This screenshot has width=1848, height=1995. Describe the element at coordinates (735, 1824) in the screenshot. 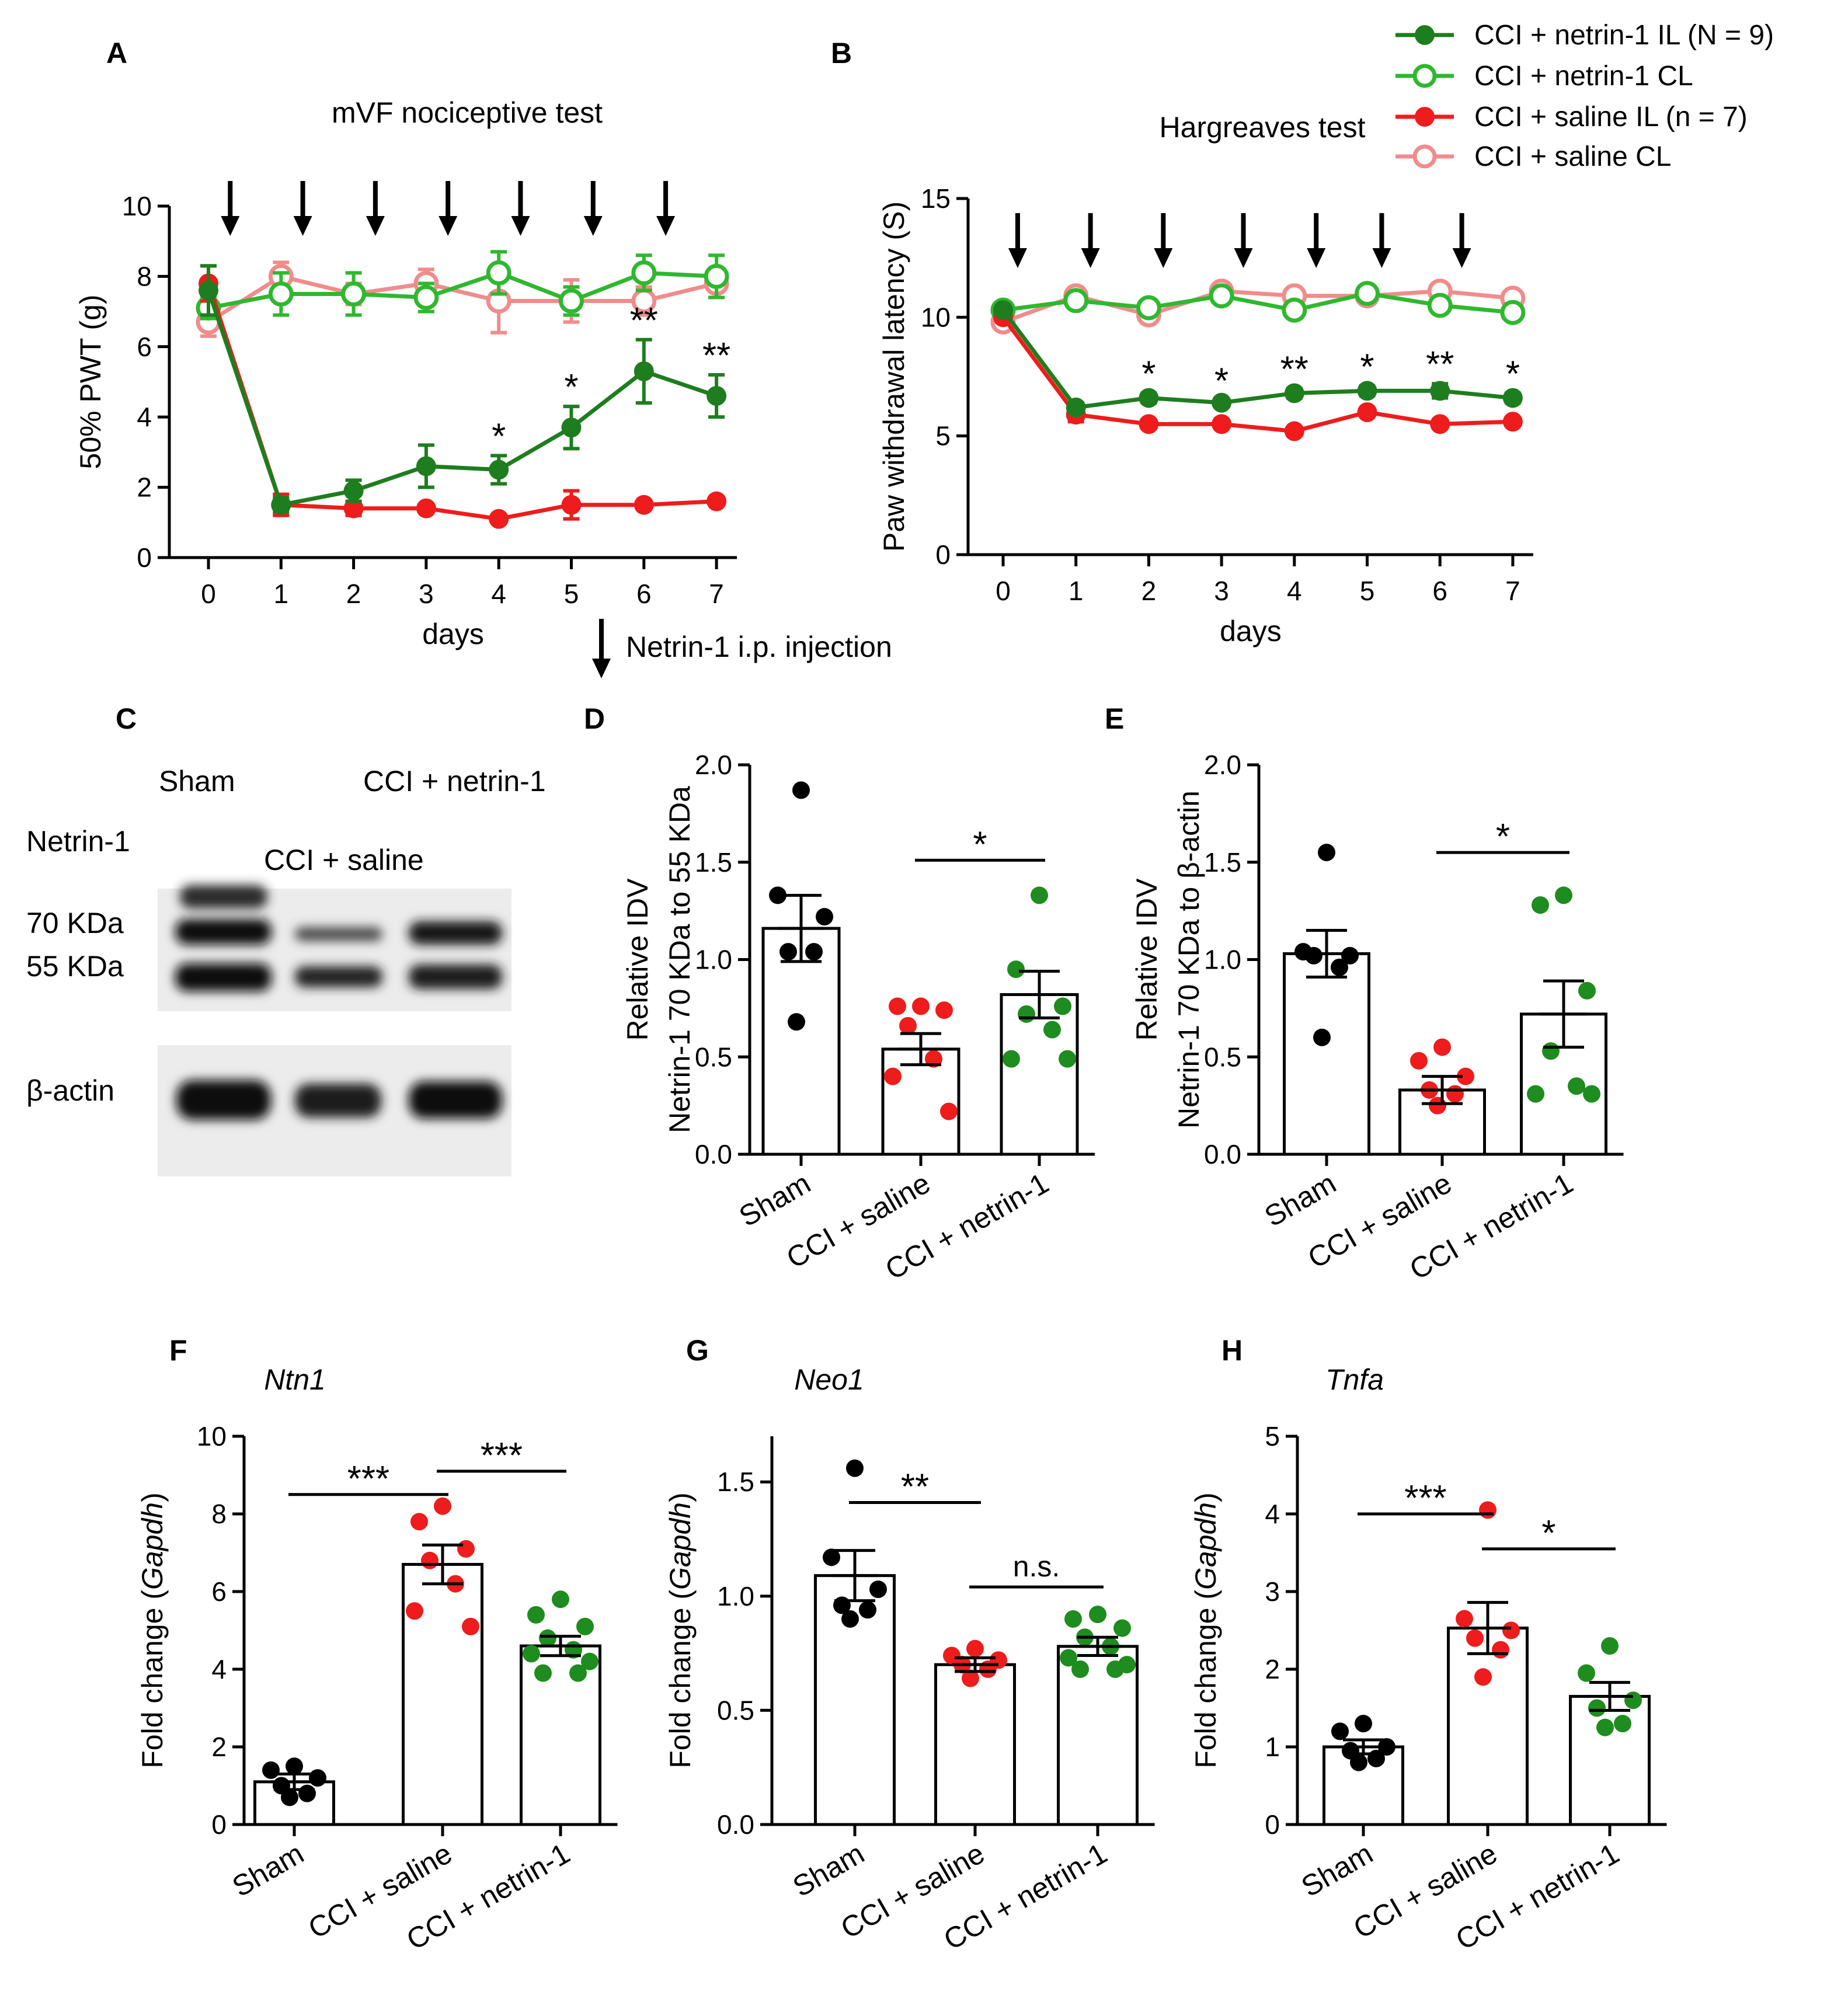

I see `chart-g-ytick-label: 0.0` at that location.